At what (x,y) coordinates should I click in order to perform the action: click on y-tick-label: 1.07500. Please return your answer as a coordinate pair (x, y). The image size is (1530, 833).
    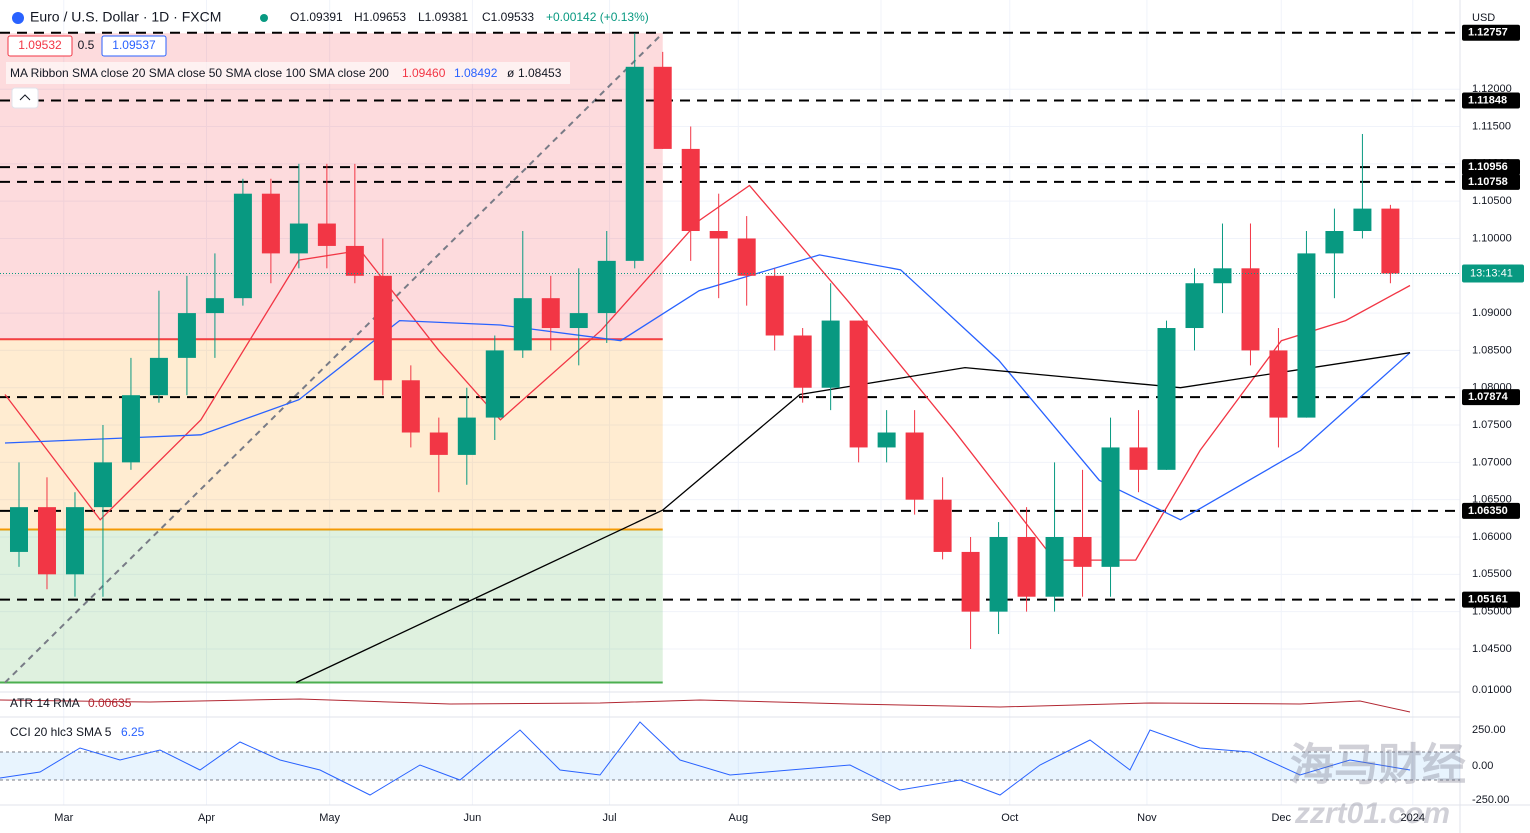
    Looking at the image, I should click on (1492, 425).